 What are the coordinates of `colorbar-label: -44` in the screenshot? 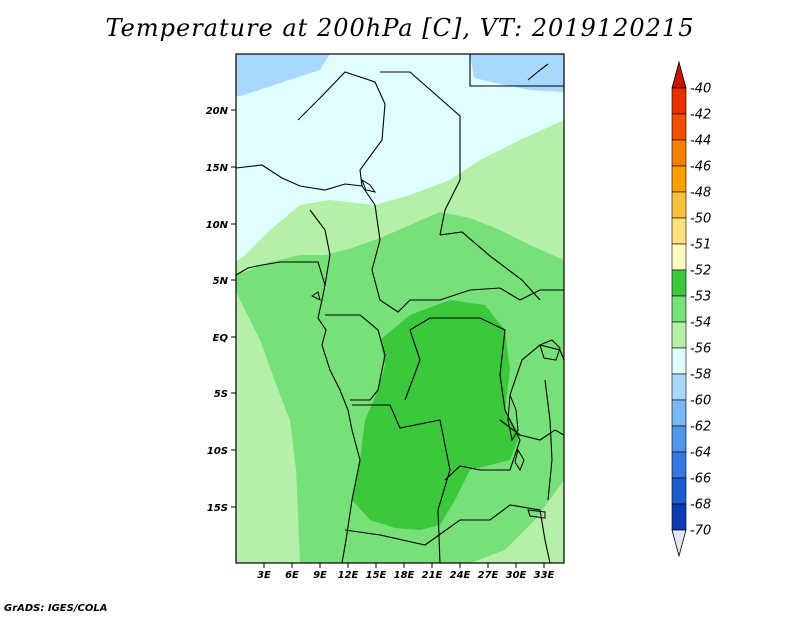 It's located at (700, 141).